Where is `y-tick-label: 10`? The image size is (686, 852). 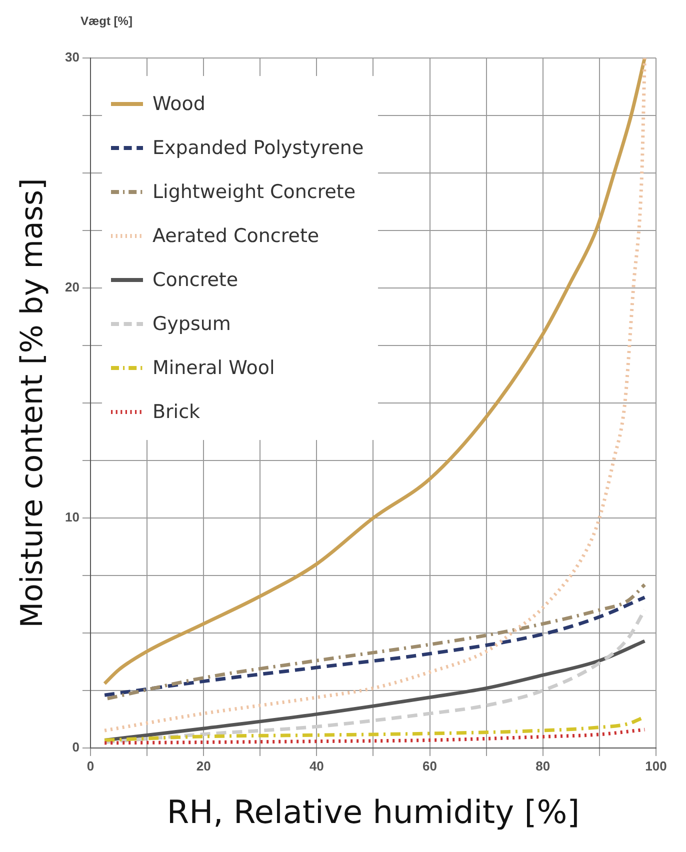 y-tick-label: 10 is located at coordinates (72, 517).